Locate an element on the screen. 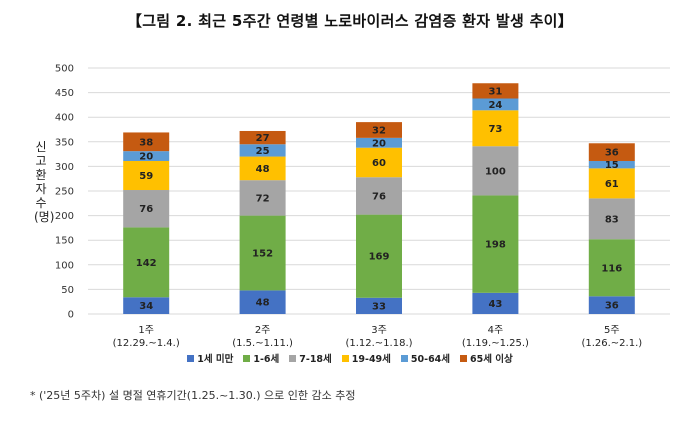 This screenshot has width=700, height=424. data-label: 152 is located at coordinates (262, 253).